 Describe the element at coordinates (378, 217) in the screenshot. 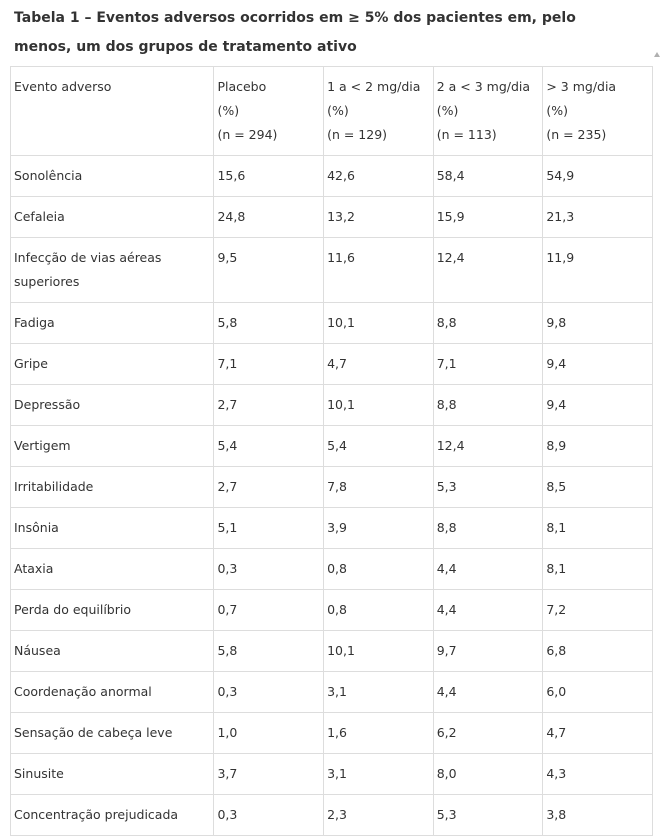

I see `cell-dose-1: 13,2` at that location.